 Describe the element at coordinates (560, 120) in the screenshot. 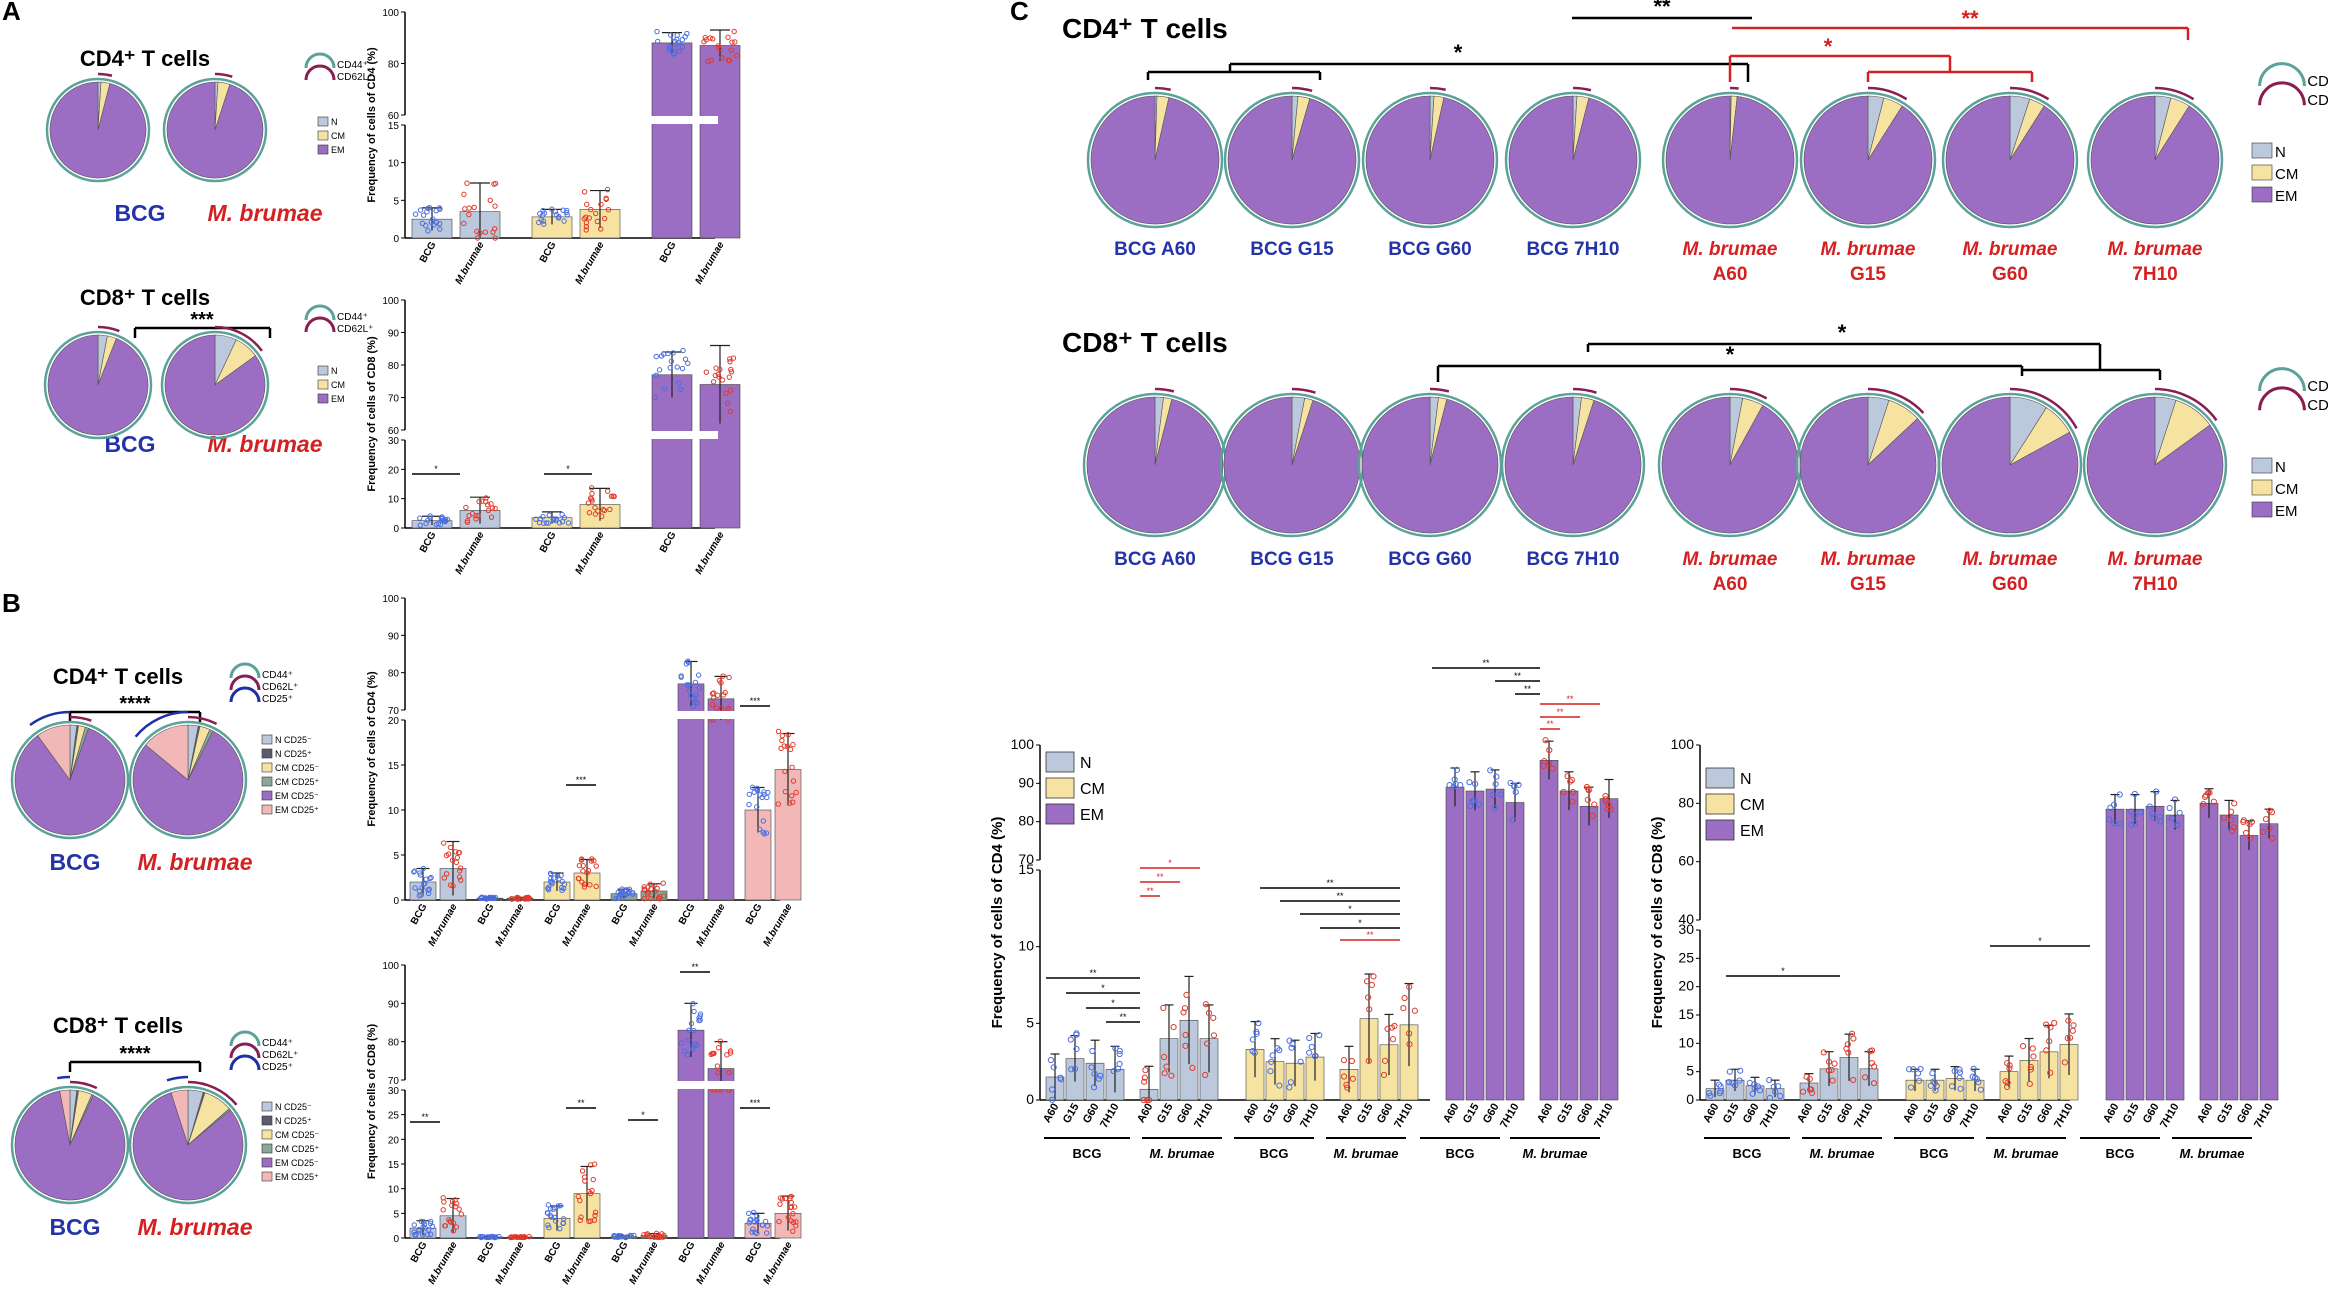

I see `axis-break` at that location.